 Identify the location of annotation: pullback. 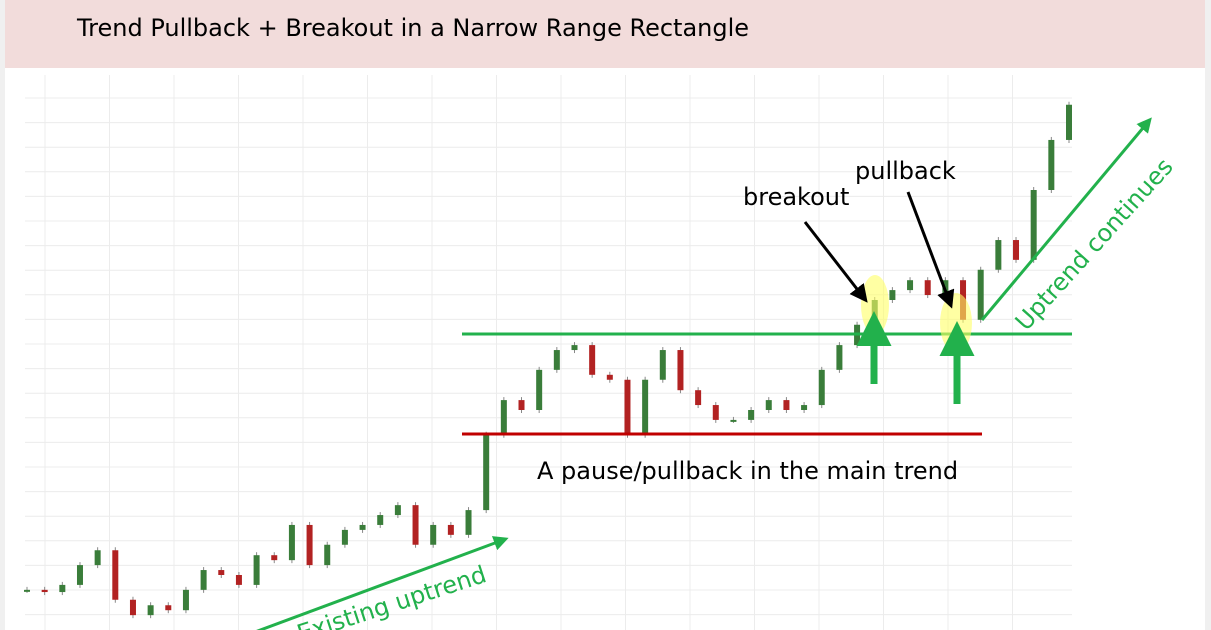
(905, 171).